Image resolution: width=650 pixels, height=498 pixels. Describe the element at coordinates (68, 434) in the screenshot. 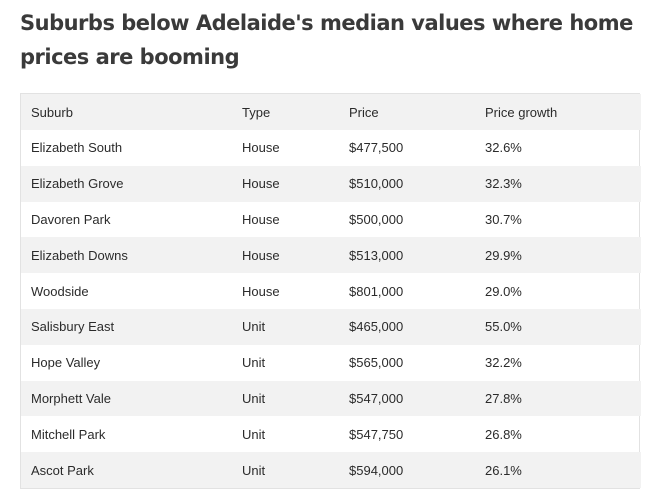

I see `cell-suburb: Mitchell Park` at that location.